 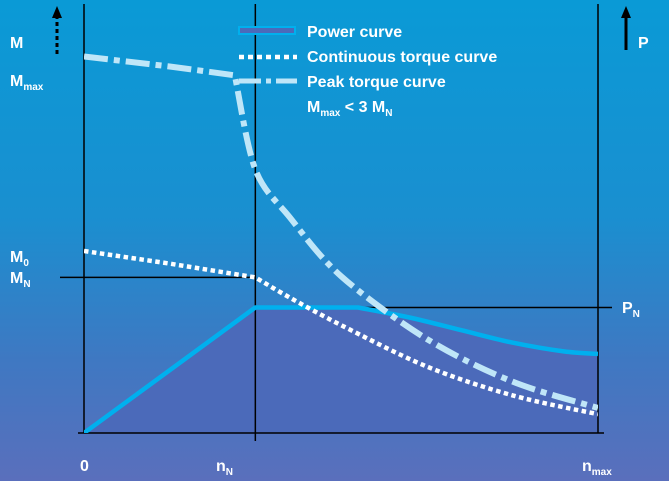 What do you see at coordinates (349, 109) in the screenshot?
I see `legend-note: Mmax < 3 MN` at bounding box center [349, 109].